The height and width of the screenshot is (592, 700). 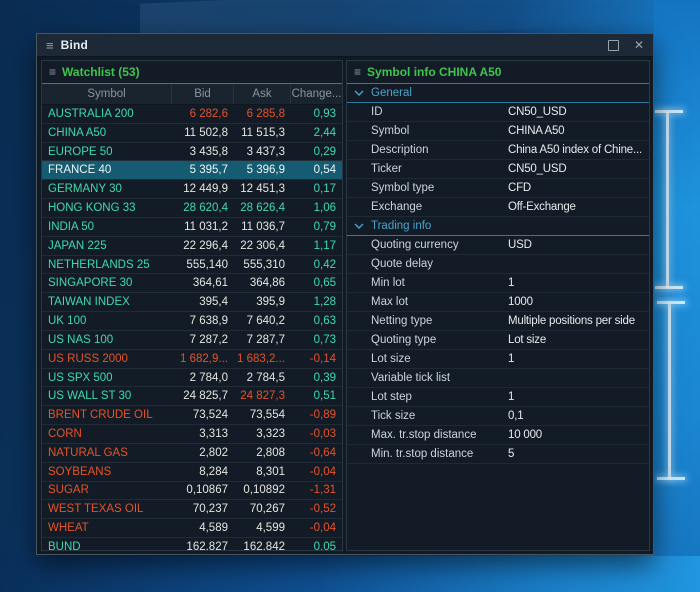 What do you see at coordinates (270, 433) in the screenshot?
I see `watchlist-cell-ask: 3,323` at bounding box center [270, 433].